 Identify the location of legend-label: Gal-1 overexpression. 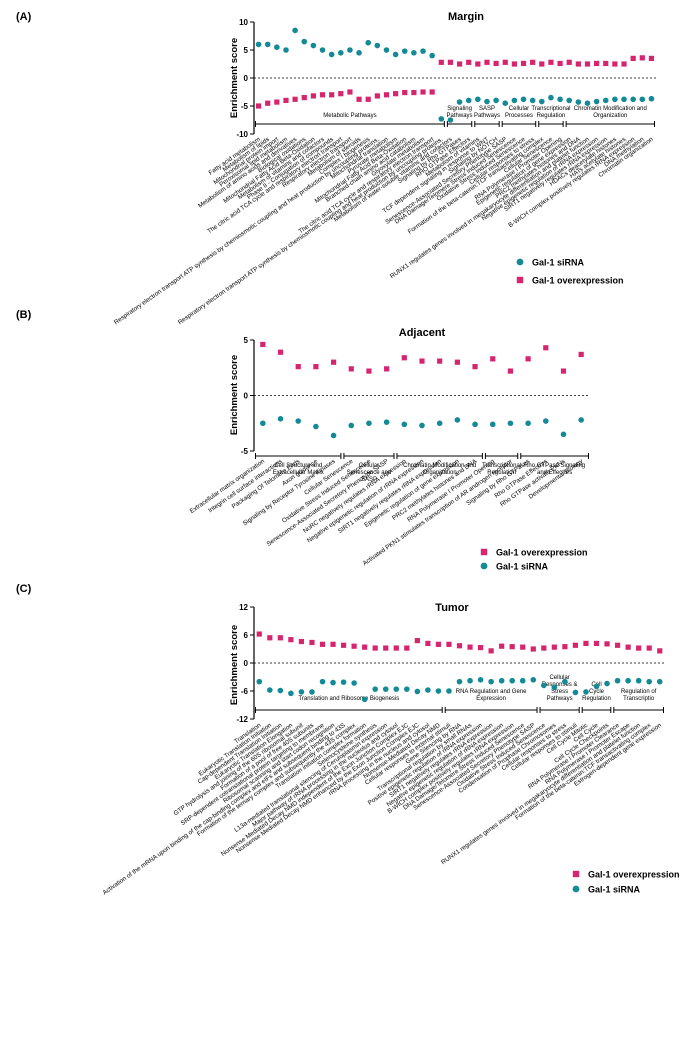
(634, 875).